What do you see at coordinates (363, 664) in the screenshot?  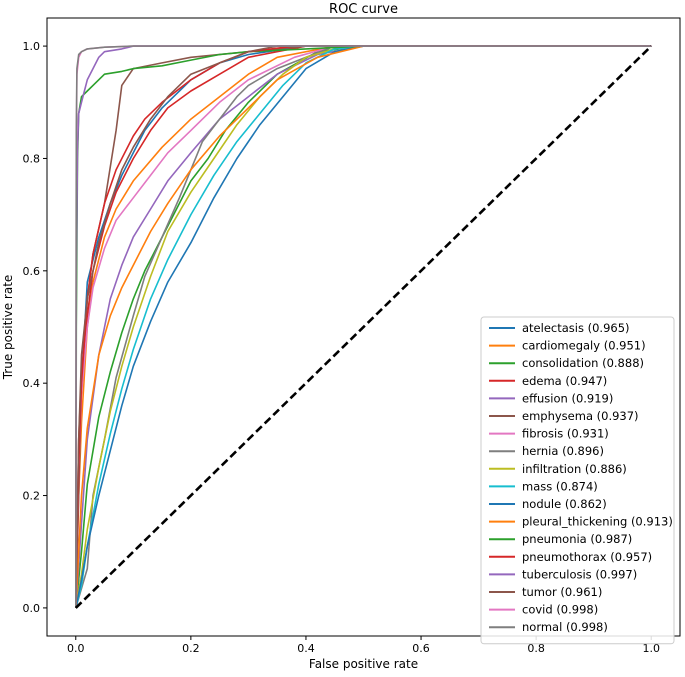 I see `x-axis-label: False positive rate` at bounding box center [363, 664].